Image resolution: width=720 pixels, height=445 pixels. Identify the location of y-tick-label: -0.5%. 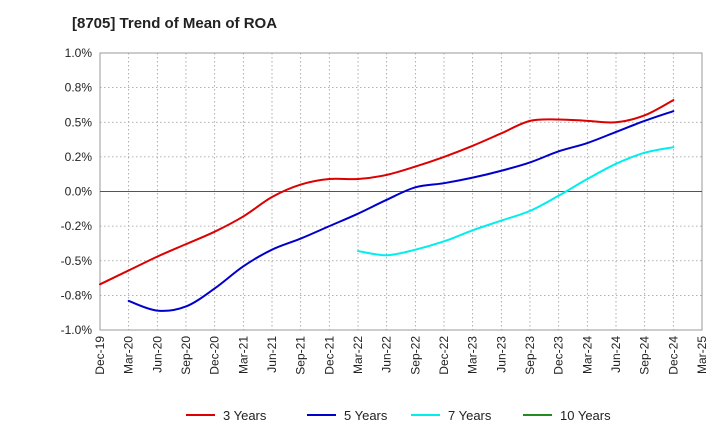
(77, 261).